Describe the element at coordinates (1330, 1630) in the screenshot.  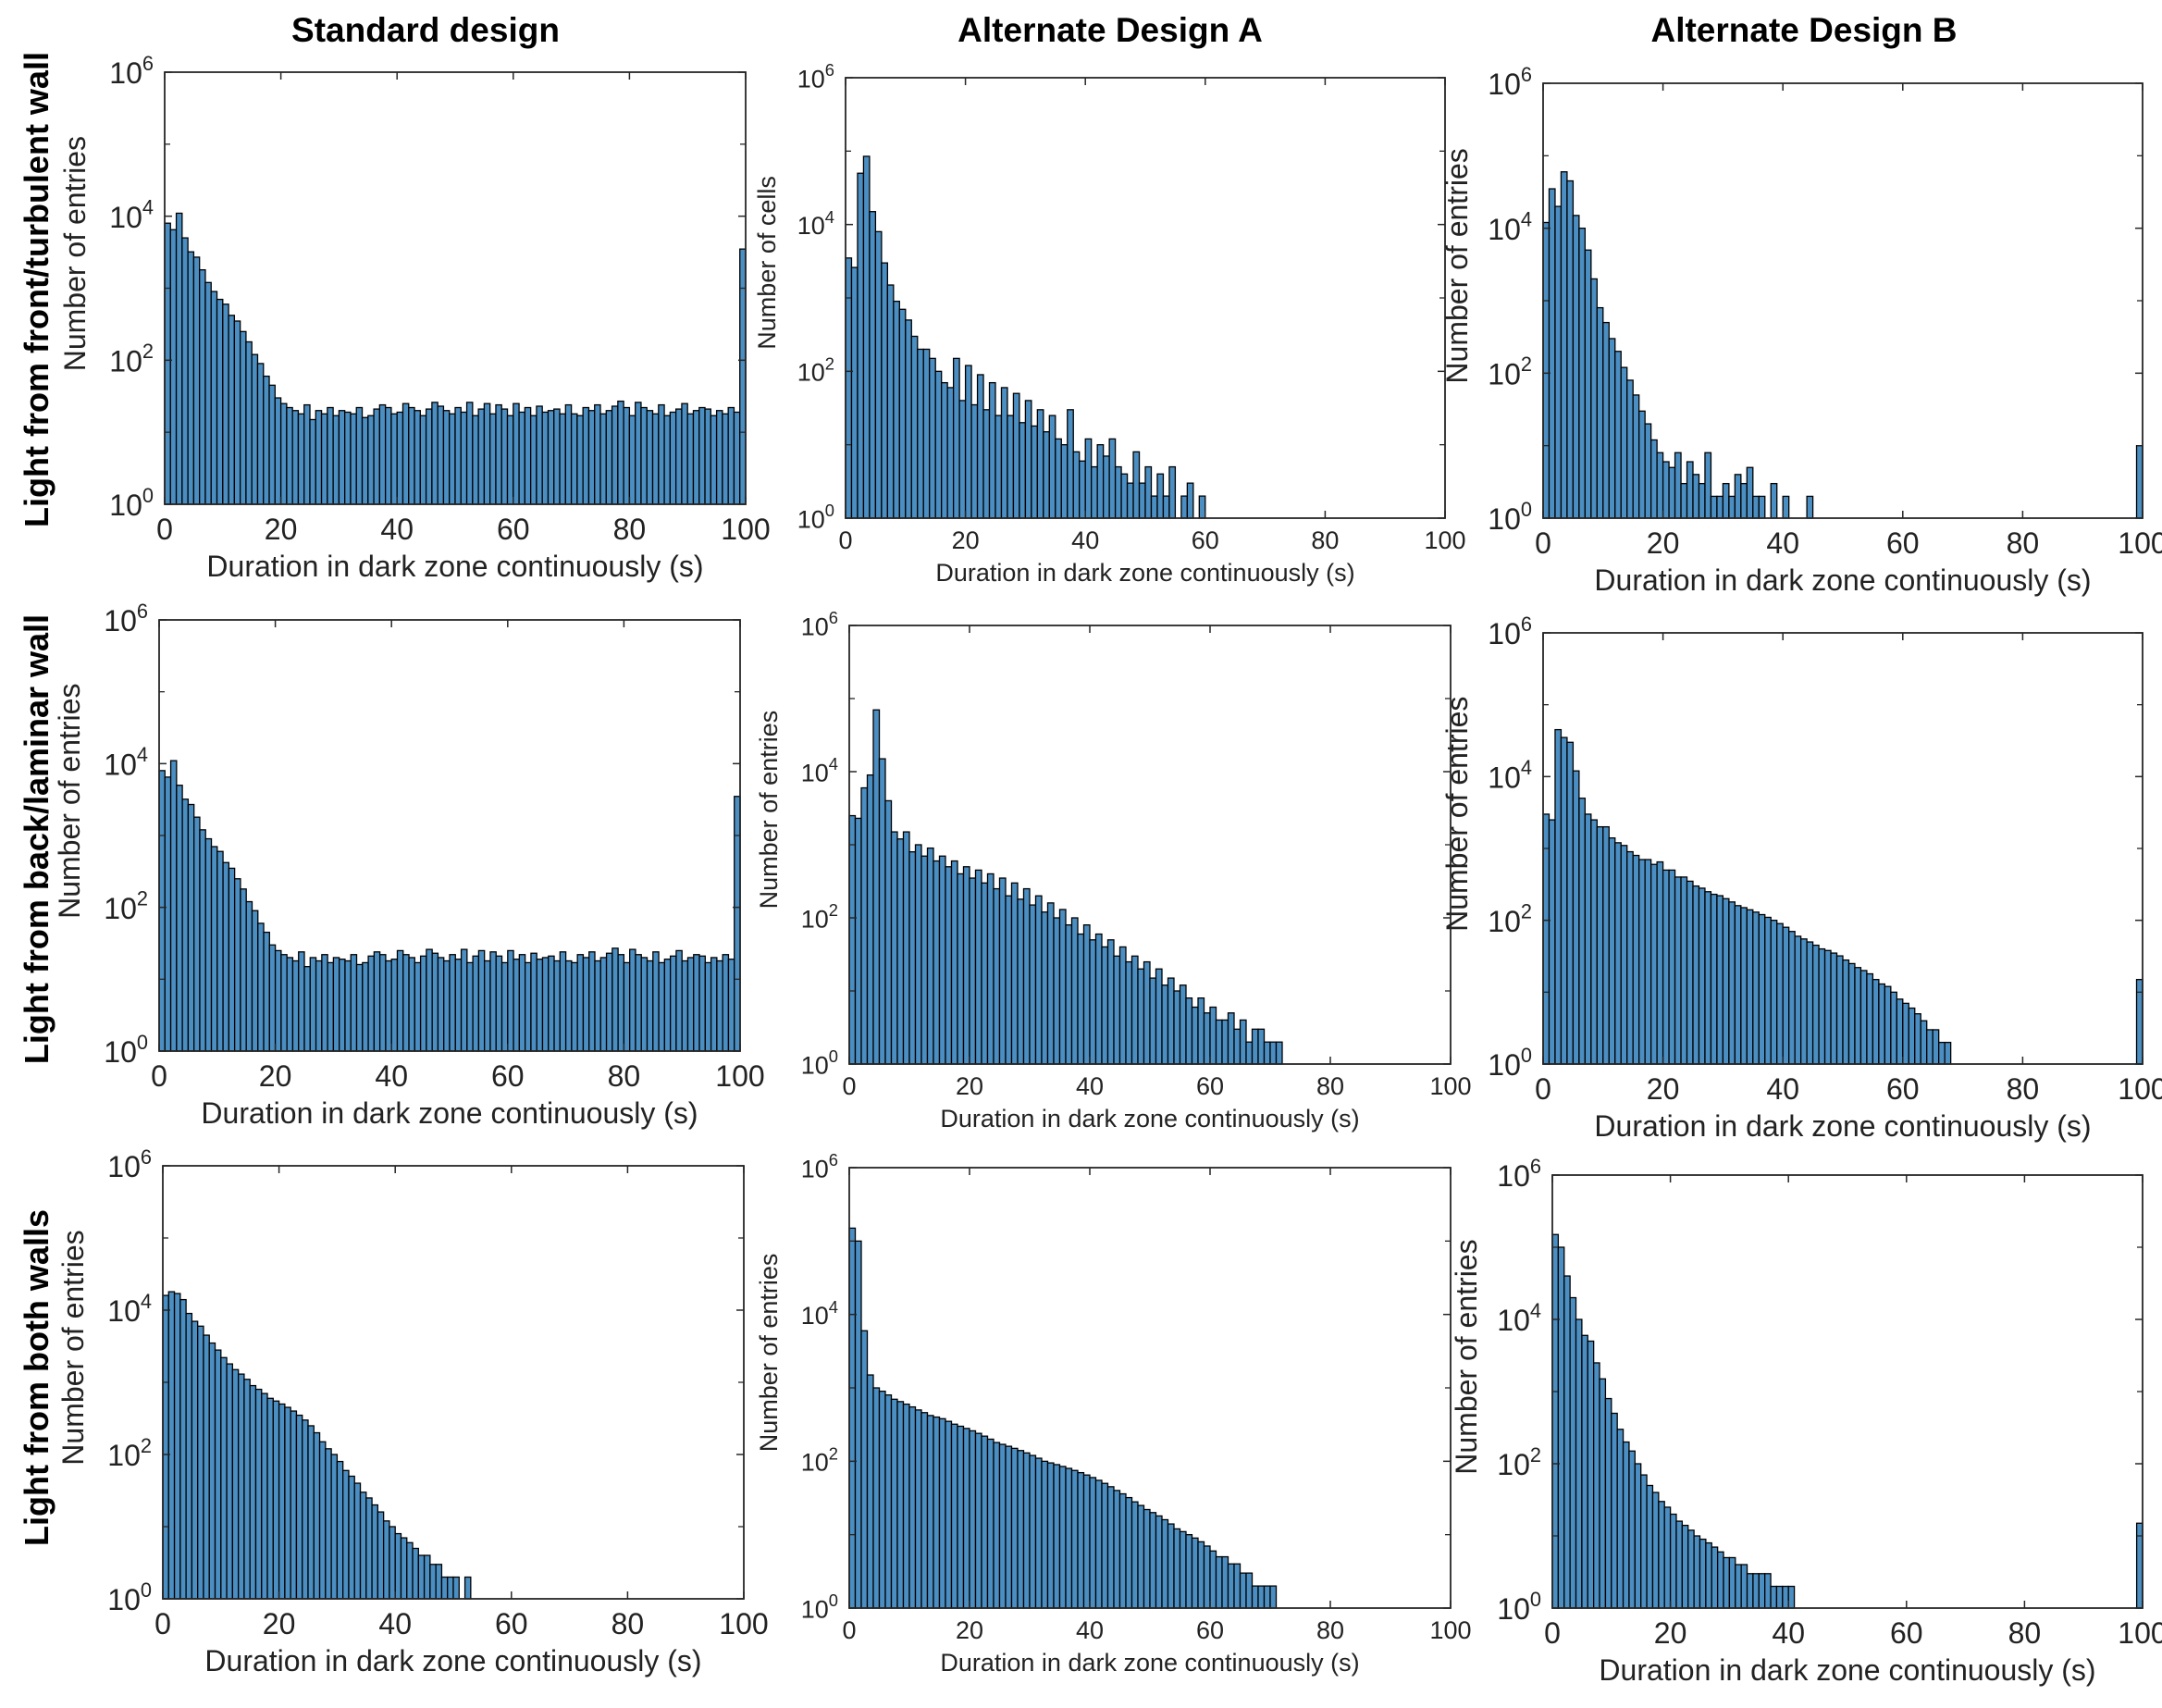
I see `x-tick-label: 80` at that location.